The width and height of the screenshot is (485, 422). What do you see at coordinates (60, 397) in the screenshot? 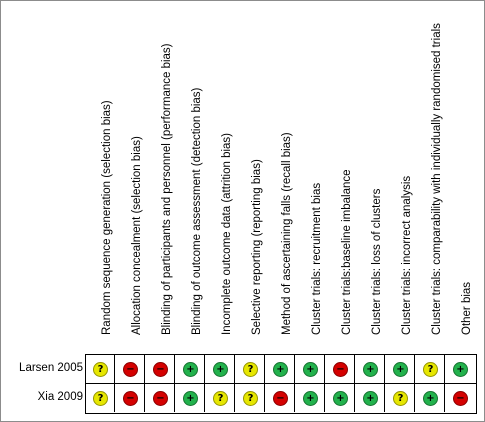
I see `study-label: Xia 2009` at bounding box center [60, 397].